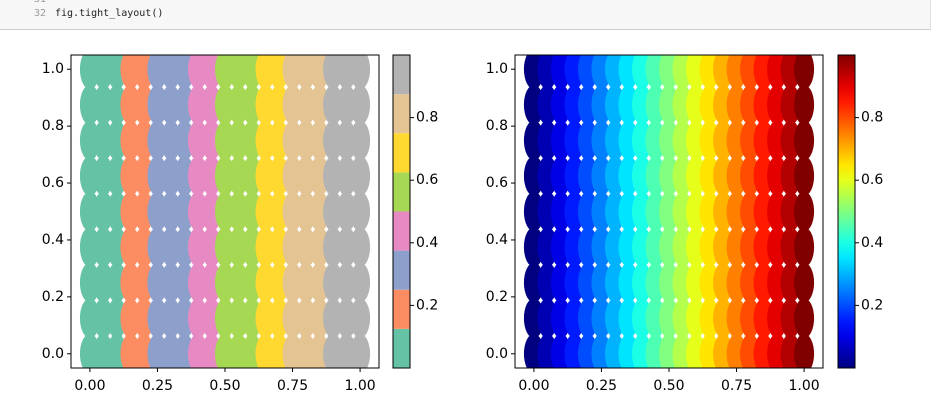  I want to click on line-number: 32, so click(39, 13).